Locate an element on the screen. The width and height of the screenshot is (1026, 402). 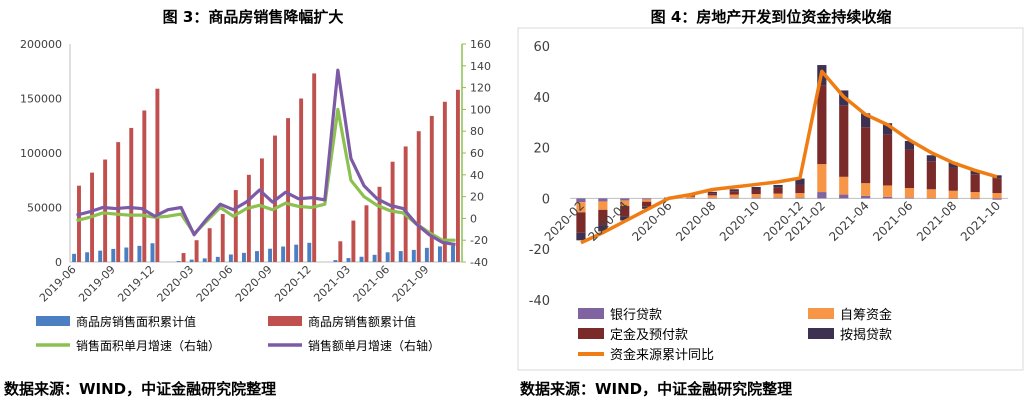
left-tick-label: 50000 is located at coordinates (44, 208).